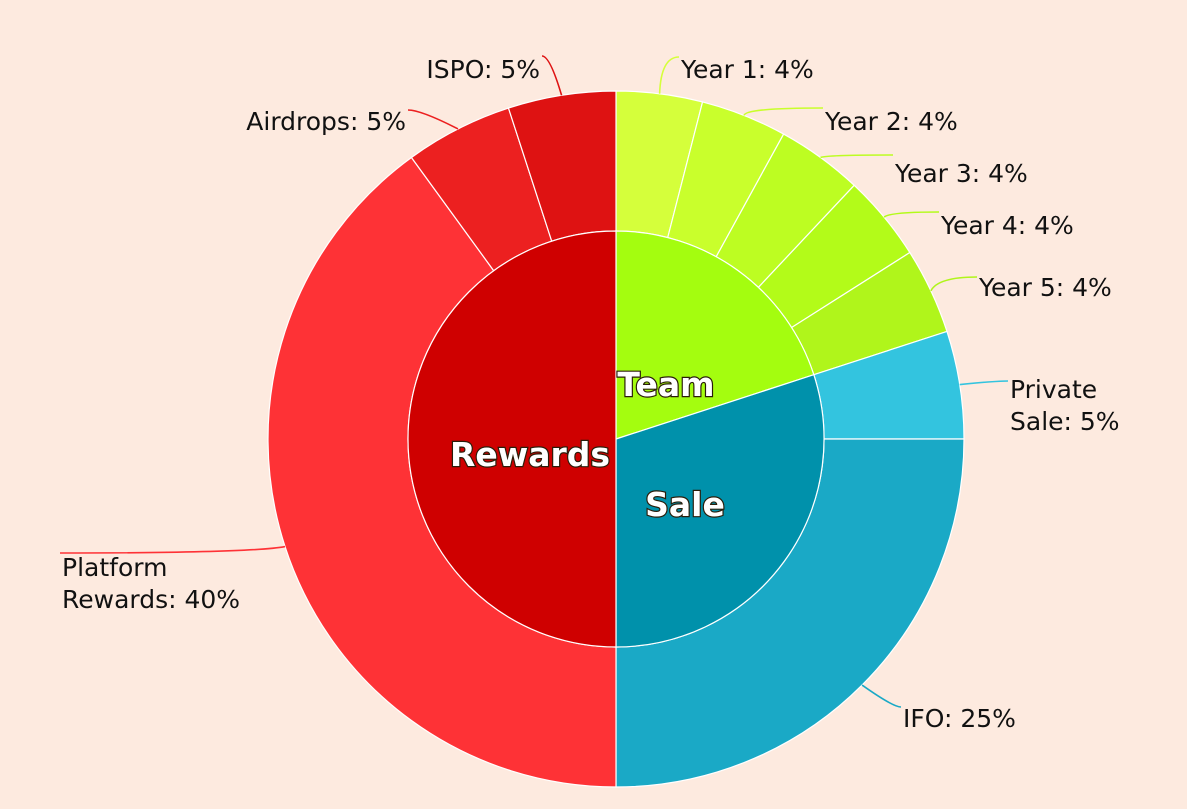  I want to click on inner-label-sale: Sale, so click(685, 504).